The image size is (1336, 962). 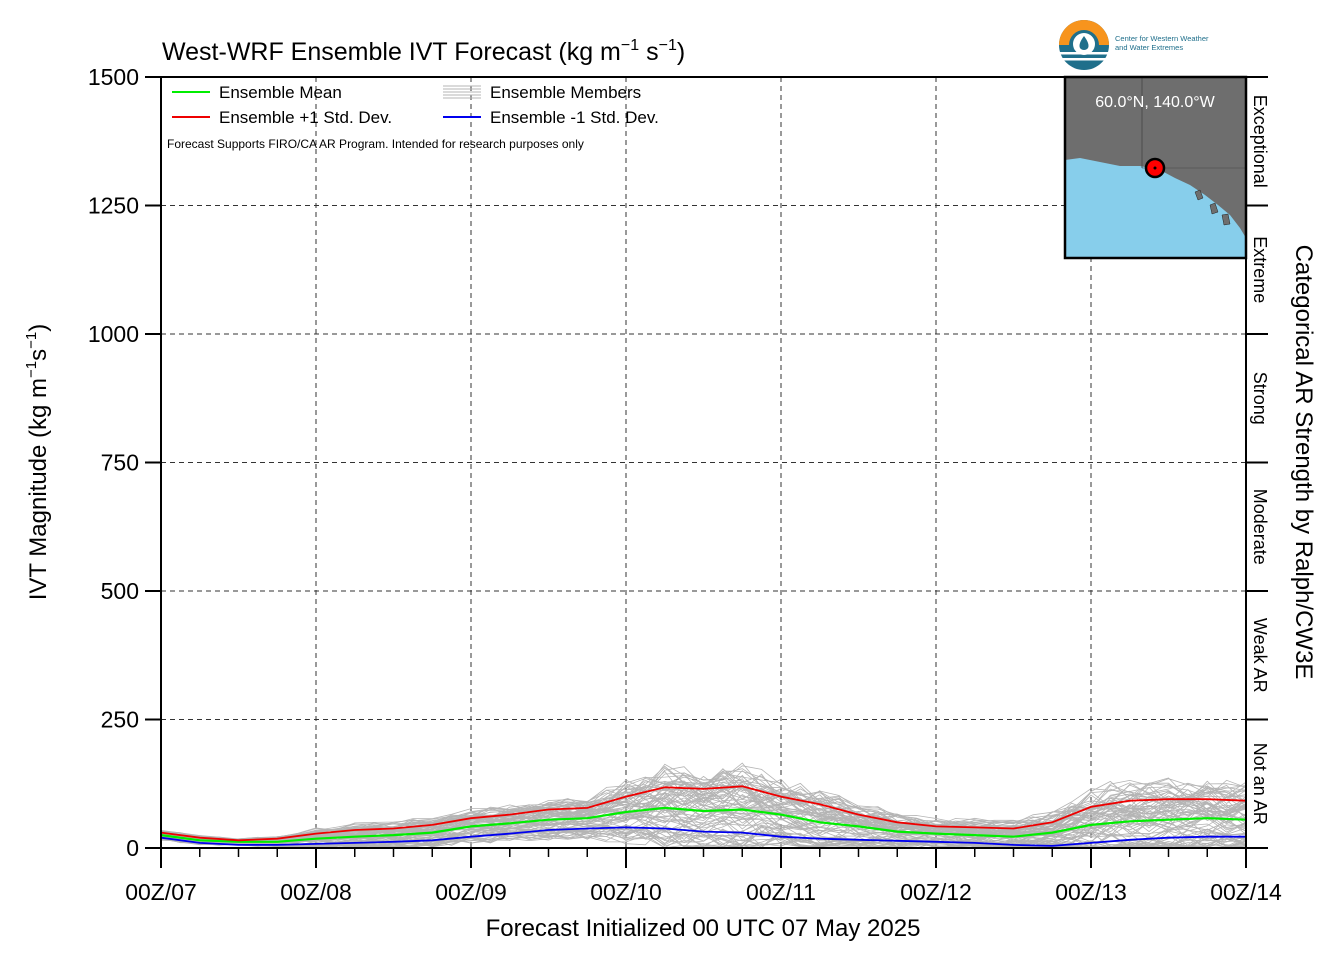 What do you see at coordinates (113, 77) in the screenshot?
I see `y-tick-label: 1500` at bounding box center [113, 77].